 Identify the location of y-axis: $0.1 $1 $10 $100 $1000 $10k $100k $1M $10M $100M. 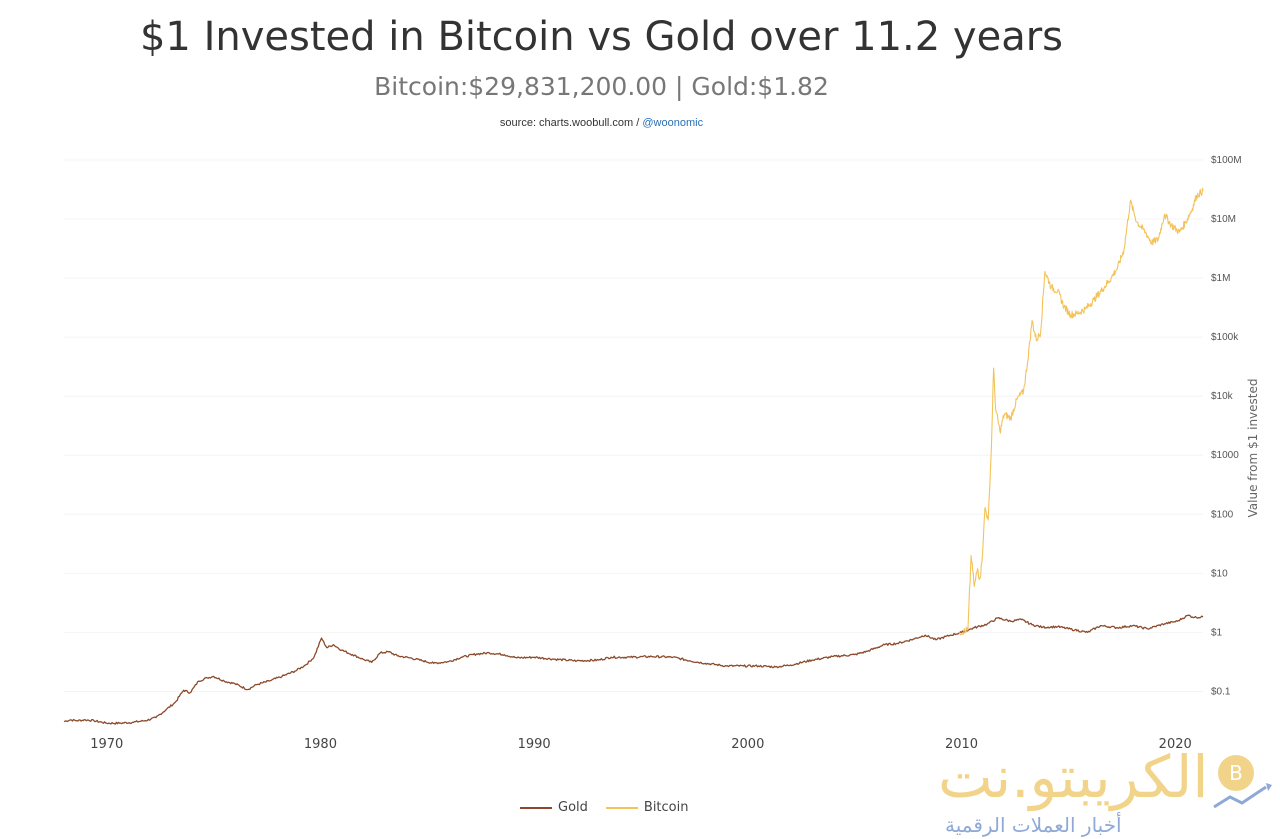
(1226, 426).